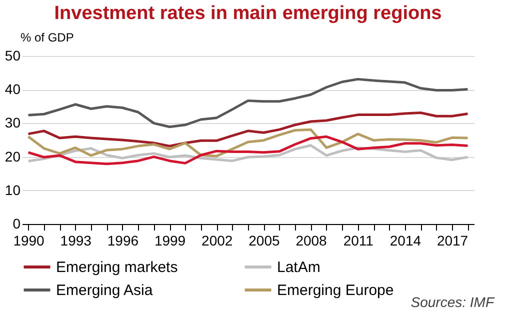  I want to click on legend-label: Emerging Asia, so click(105, 290).